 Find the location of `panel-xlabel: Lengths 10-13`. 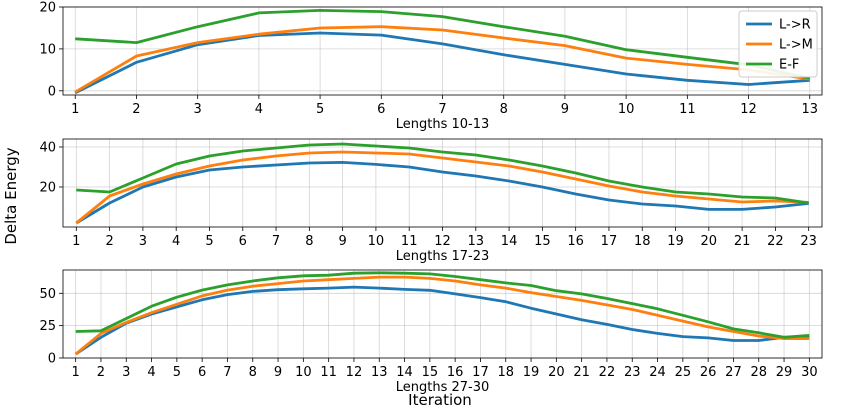

panel-xlabel: Lengths 10-13 is located at coordinates (443, 124).